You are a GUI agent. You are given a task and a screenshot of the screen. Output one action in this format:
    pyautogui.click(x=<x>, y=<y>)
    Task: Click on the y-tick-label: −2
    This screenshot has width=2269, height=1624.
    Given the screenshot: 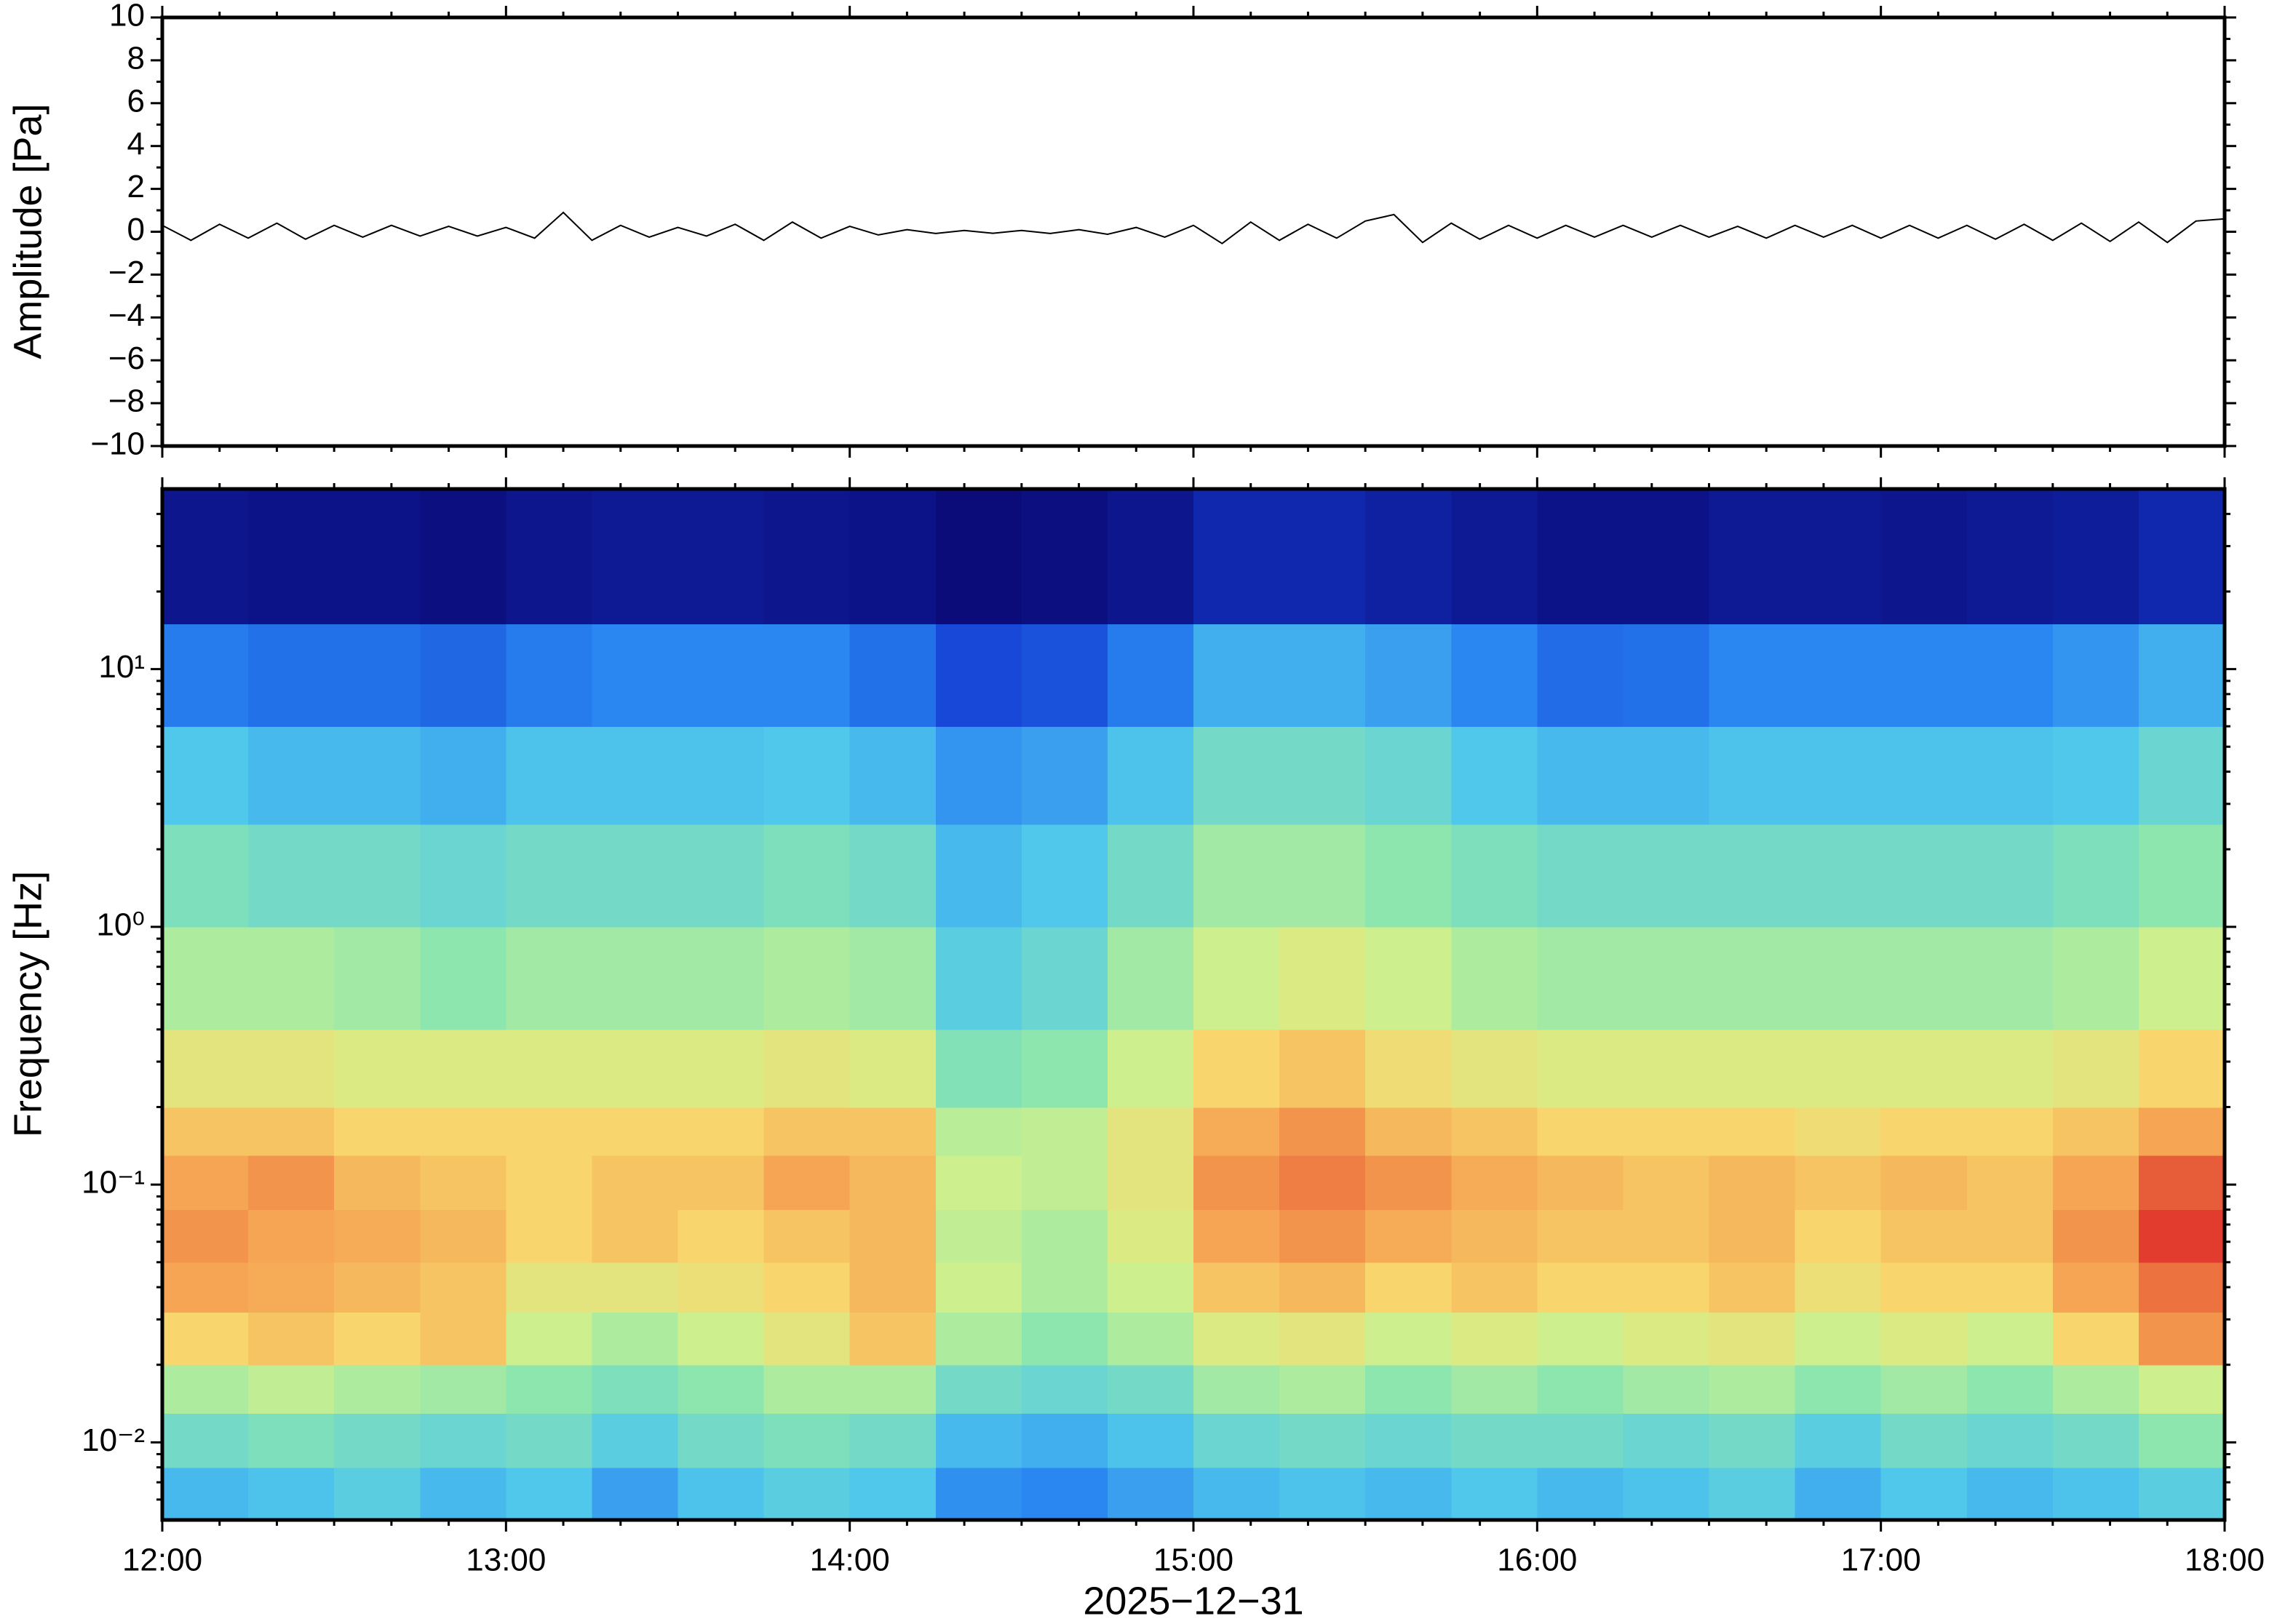 What is the action you would take?
    pyautogui.click(x=126, y=272)
    